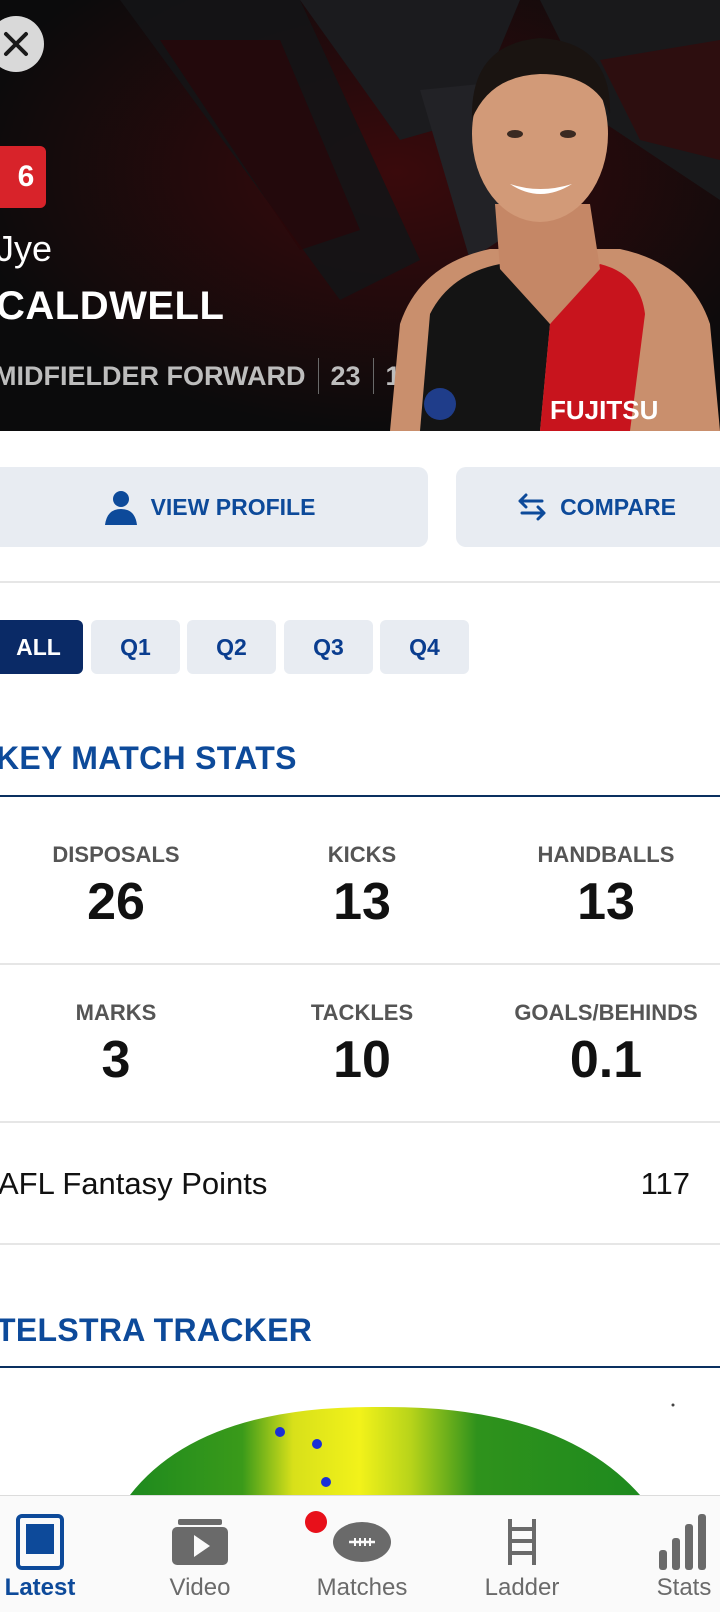 This screenshot has width=720, height=1612. What do you see at coordinates (362, 1012) in the screenshot?
I see `stat-label: TACKLES` at bounding box center [362, 1012].